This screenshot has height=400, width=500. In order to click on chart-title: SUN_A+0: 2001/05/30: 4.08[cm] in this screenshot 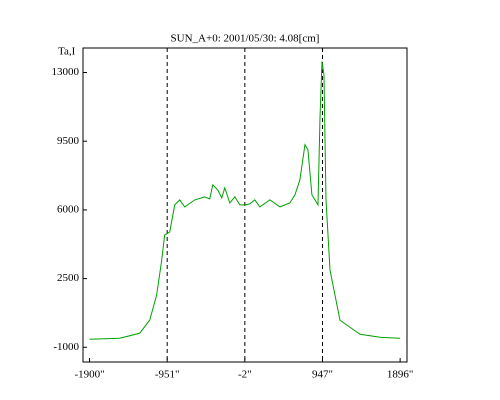, I will do `click(245, 39)`.